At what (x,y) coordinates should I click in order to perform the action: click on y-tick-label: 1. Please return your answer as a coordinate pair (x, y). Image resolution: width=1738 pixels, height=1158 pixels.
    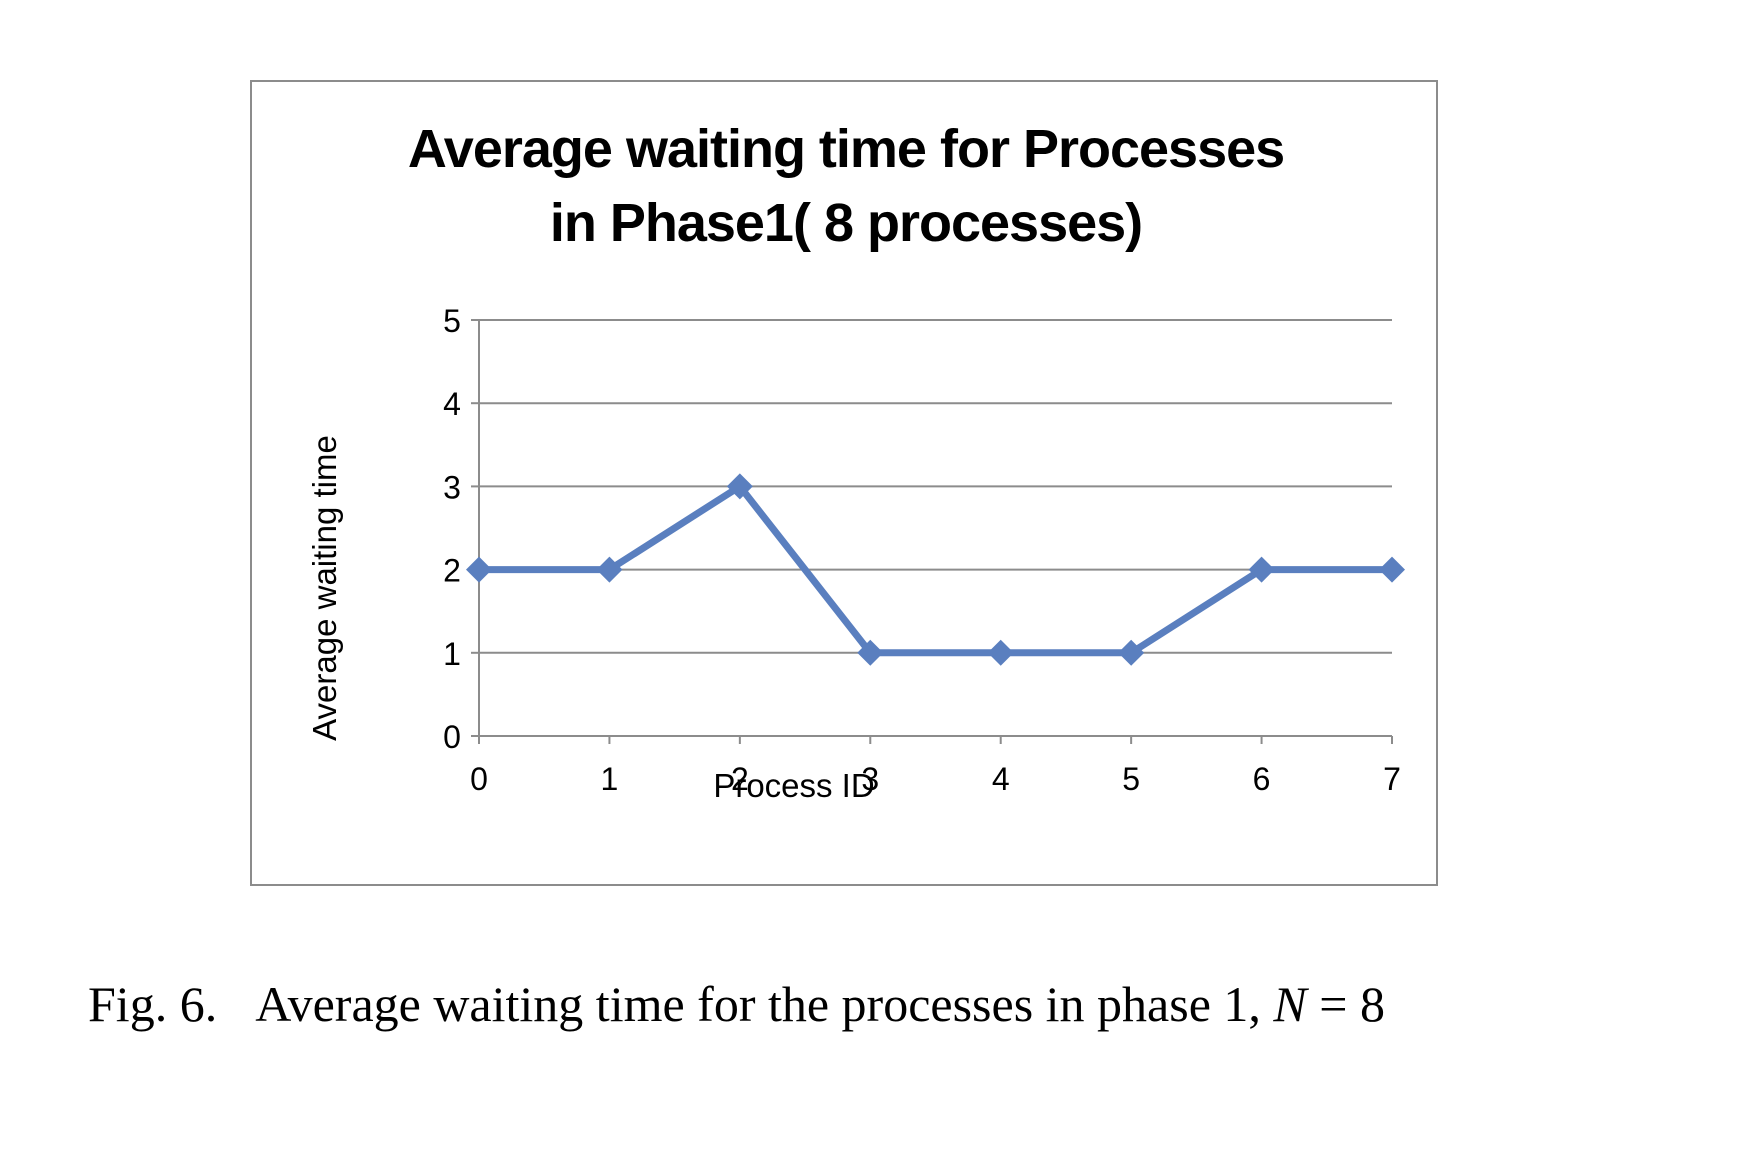
    Looking at the image, I should click on (452, 654).